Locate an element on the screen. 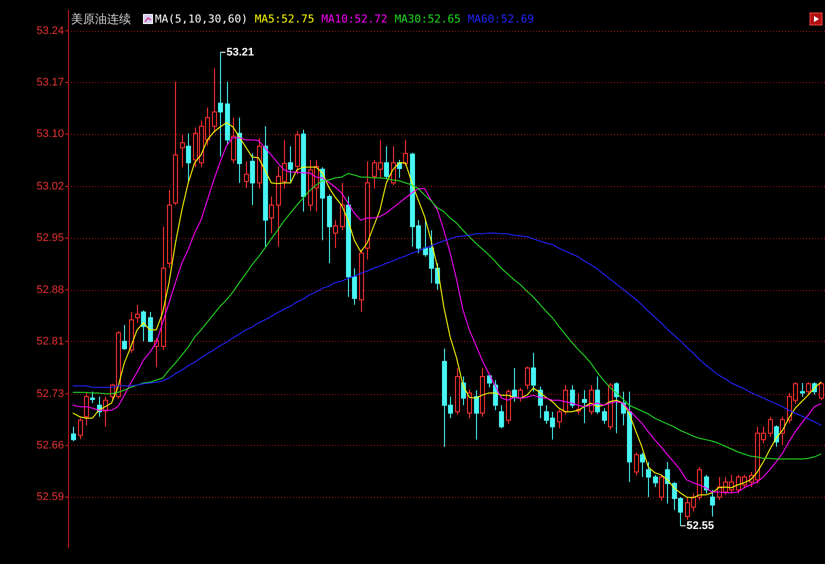  y-tick-label: 53.17 is located at coordinates (50, 82).